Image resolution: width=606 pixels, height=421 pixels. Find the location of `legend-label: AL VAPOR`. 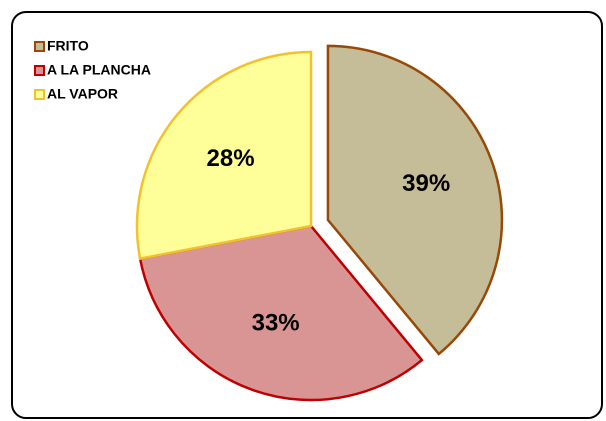

legend-label: AL VAPOR is located at coordinates (82, 94).